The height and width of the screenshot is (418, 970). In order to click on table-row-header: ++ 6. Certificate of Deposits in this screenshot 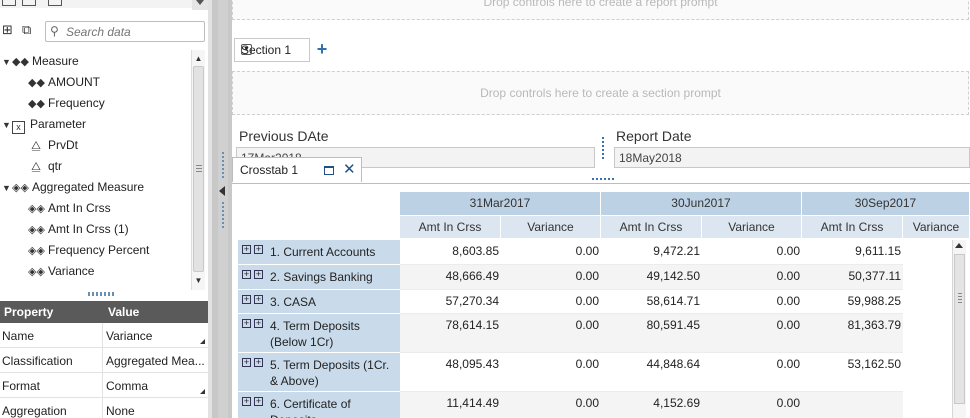, I will do `click(319, 405)`.